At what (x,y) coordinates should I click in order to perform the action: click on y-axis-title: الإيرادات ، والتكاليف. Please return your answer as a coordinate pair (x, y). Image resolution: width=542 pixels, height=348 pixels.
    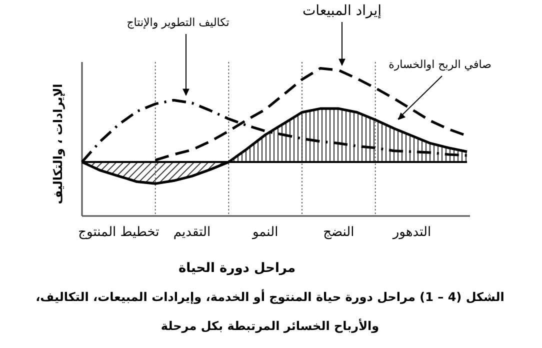
    Looking at the image, I should click on (58, 144).